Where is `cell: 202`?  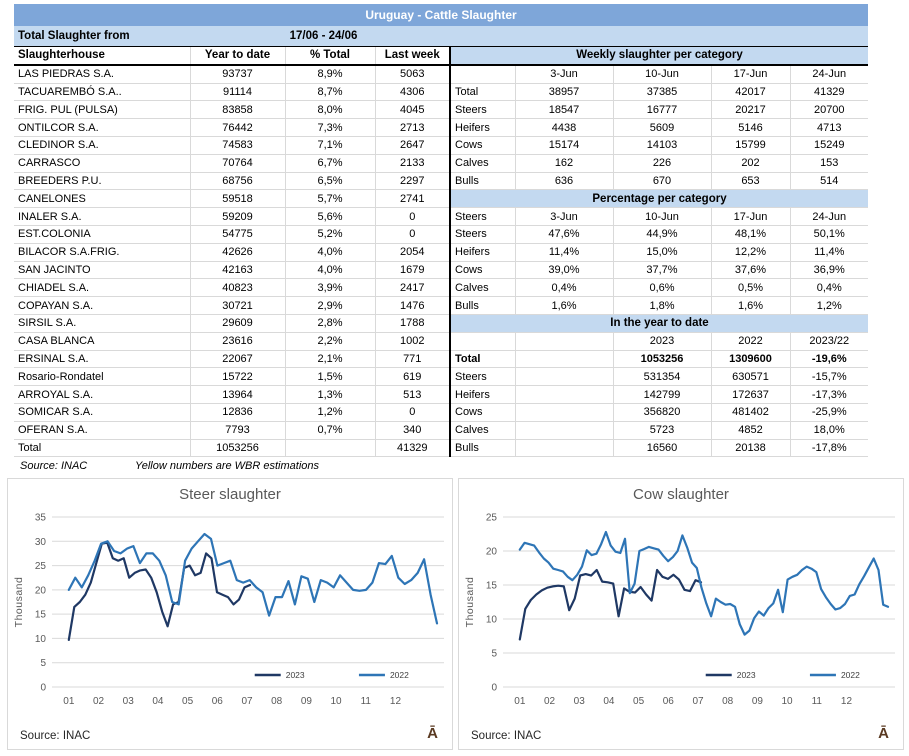 cell: 202 is located at coordinates (751, 163).